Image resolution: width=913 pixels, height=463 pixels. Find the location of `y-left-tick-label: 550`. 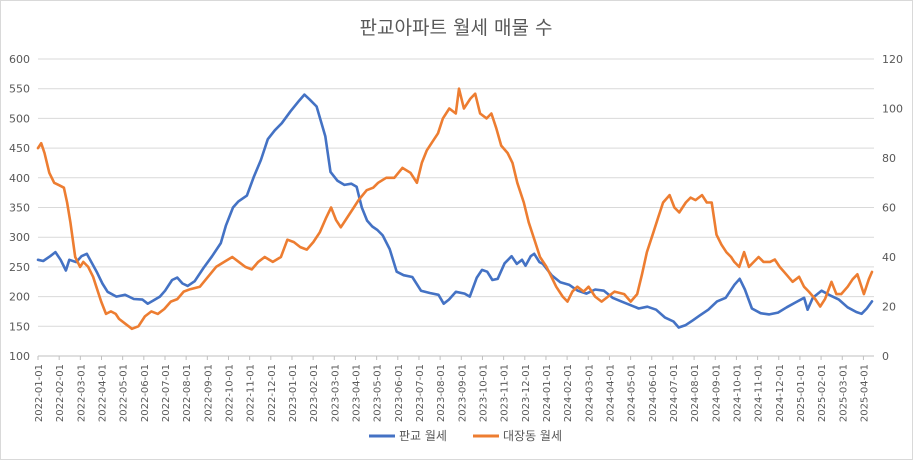

y-left-tick-label: 550 is located at coordinates (19, 89).